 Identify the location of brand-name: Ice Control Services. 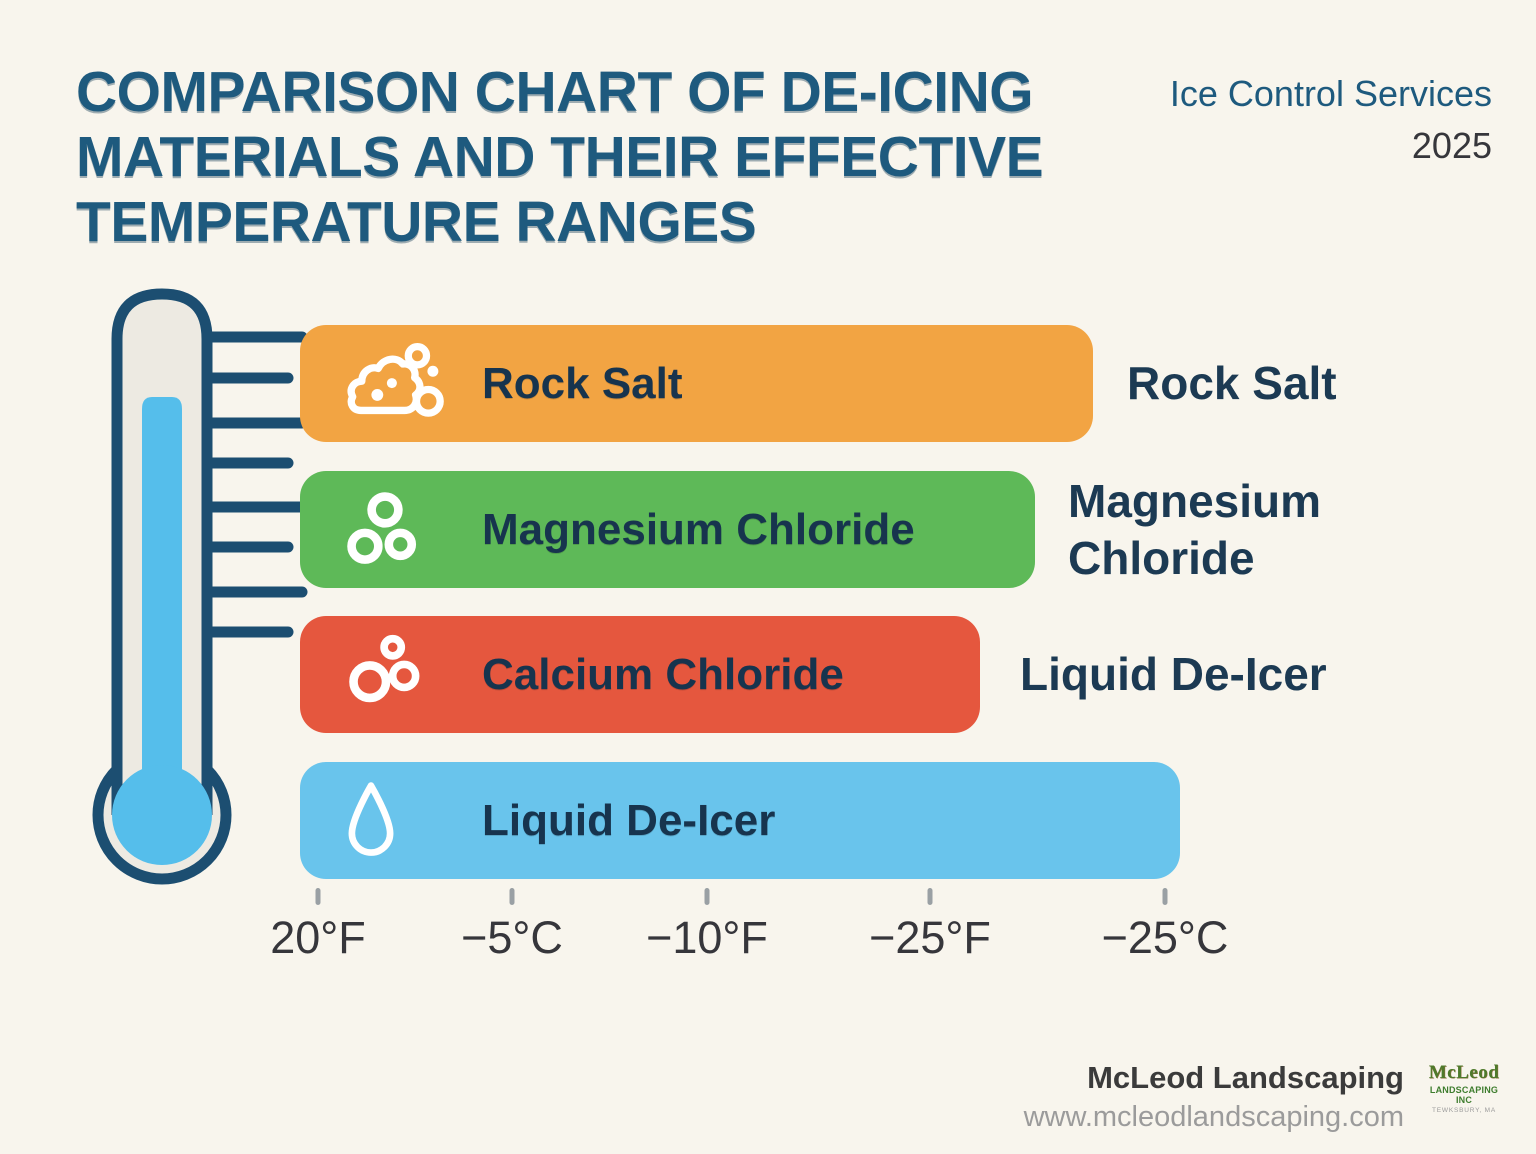
(1330, 93).